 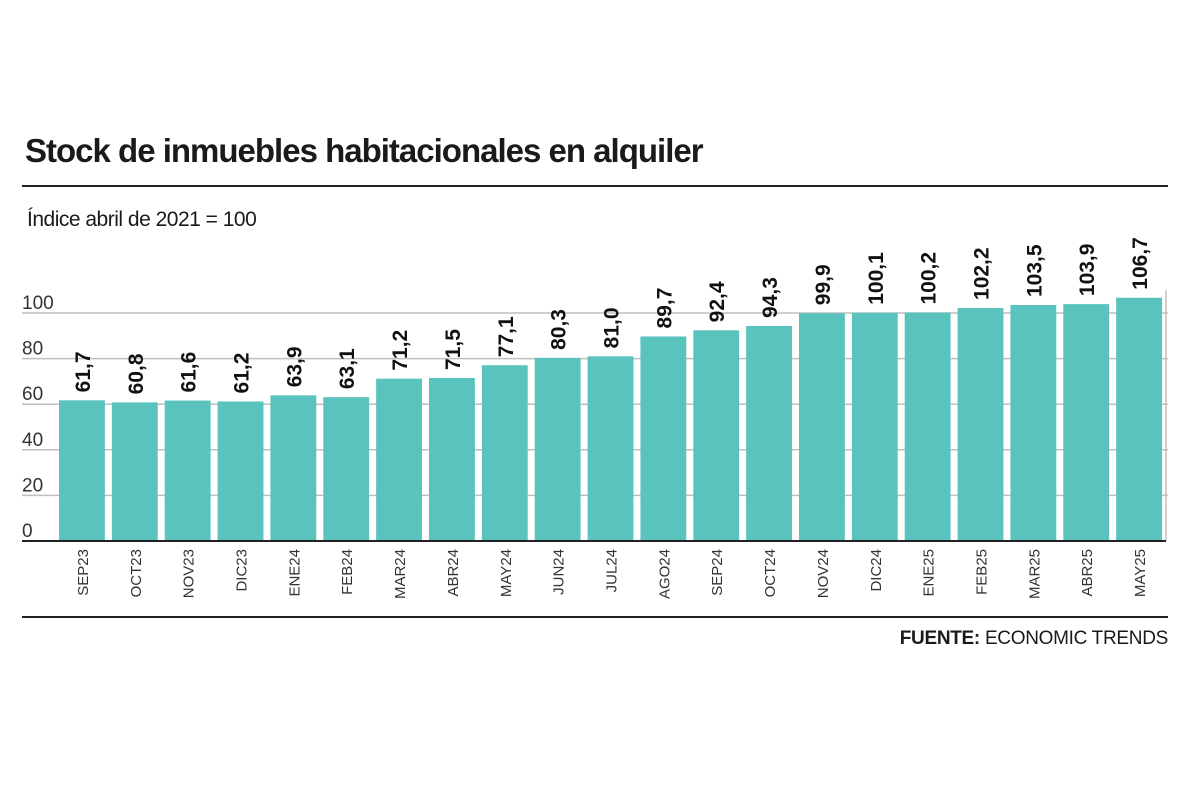 I want to click on category-label: MAR24, so click(x=400, y=574).